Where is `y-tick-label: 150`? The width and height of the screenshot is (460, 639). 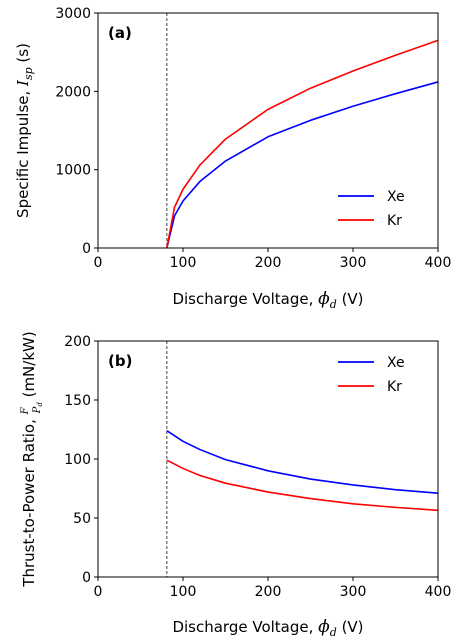 y-tick-label: 150 is located at coordinates (77, 401).